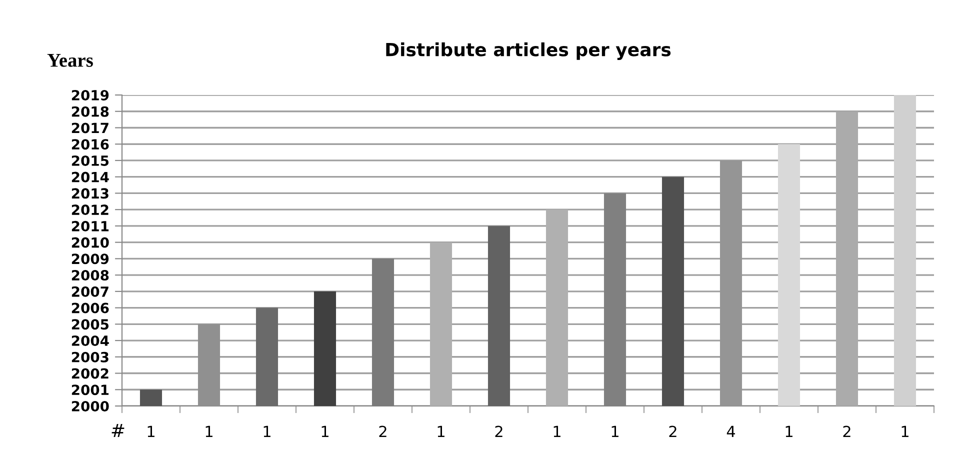 The height and width of the screenshot is (449, 969). I want to click on y-tick-label: 2001, so click(90, 390).